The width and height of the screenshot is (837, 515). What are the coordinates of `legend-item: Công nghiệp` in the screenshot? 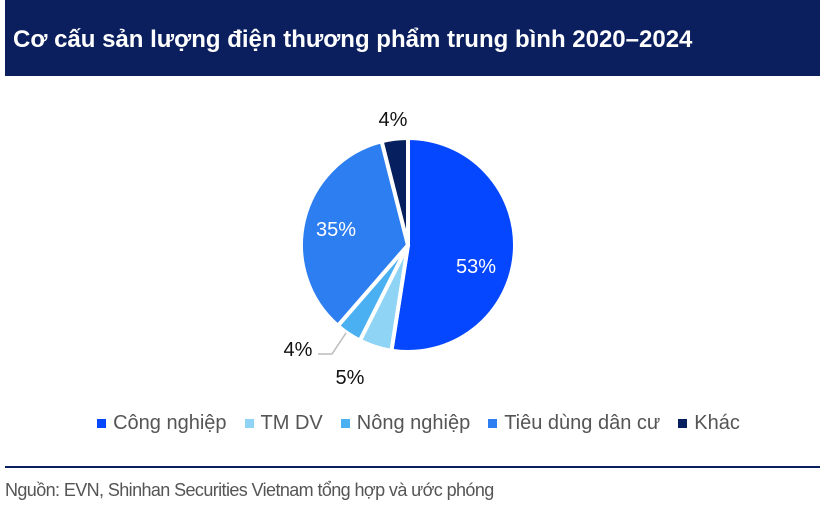 It's located at (162, 423).